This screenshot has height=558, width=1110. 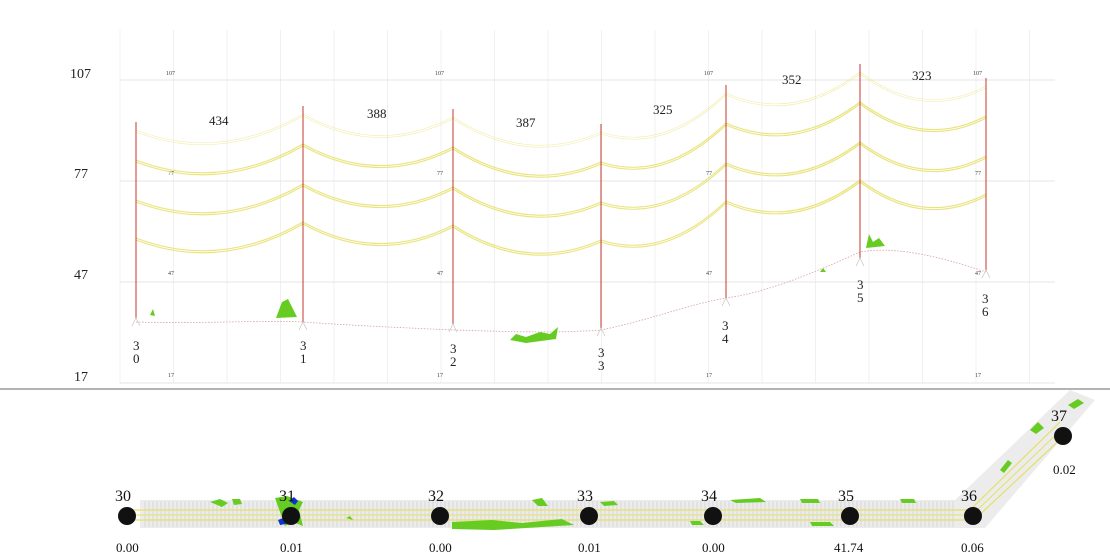 I want to click on y-axis-label-47: 47, so click(x=81, y=275).